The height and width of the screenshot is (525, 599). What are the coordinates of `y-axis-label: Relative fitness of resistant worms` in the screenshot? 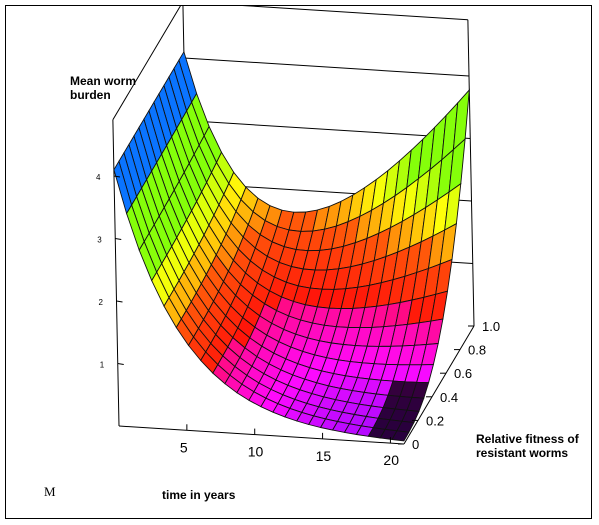 It's located at (533, 446).